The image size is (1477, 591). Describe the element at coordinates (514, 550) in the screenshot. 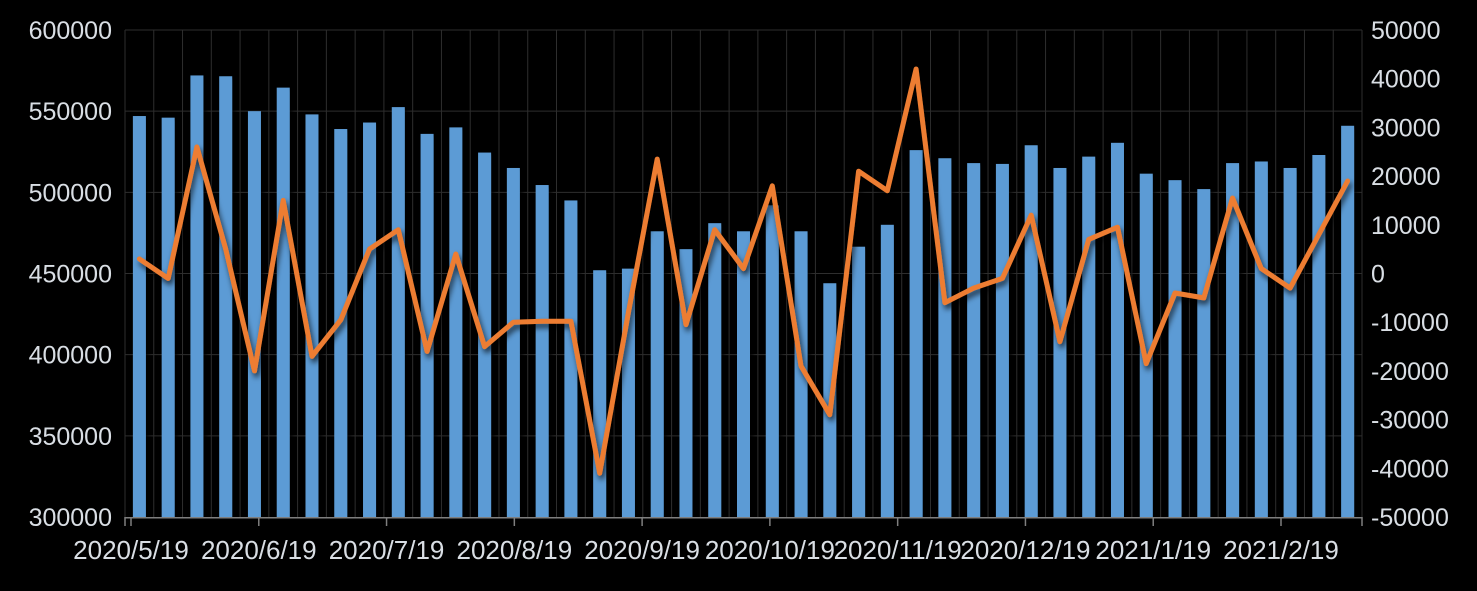

I see `x-axis-tick-label: 2020/8/19` at that location.